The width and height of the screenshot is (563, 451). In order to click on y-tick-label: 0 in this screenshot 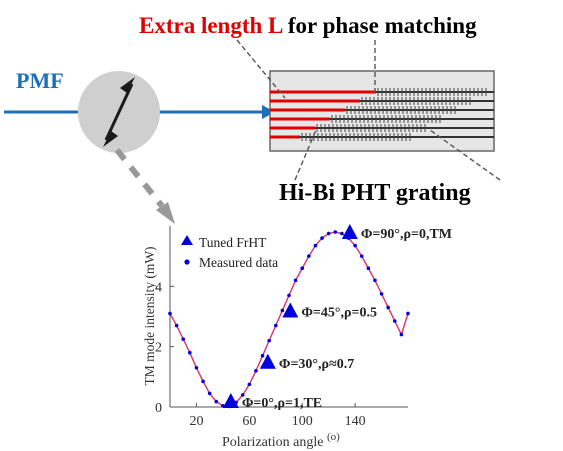, I will do `click(158, 408)`.